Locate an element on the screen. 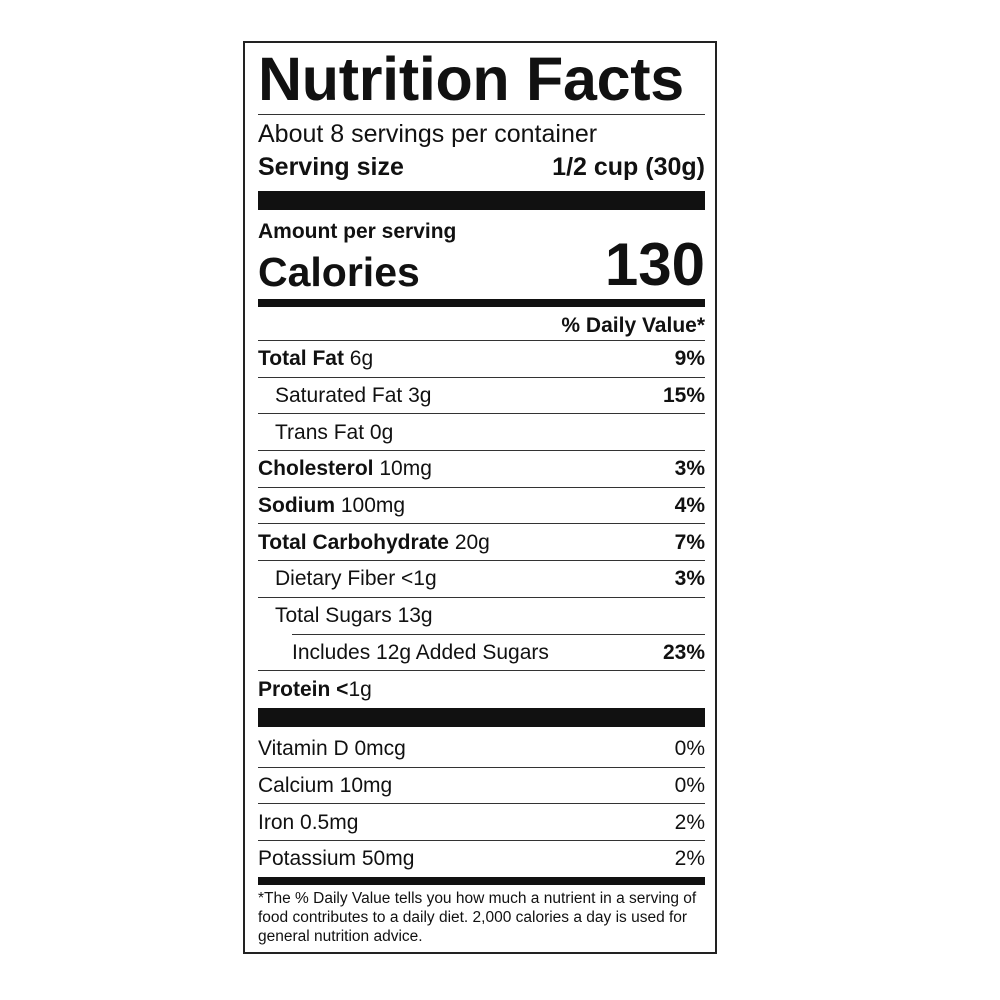 Image resolution: width=1000 pixels, height=1000 pixels. vitamin-name: Calcium 10mg is located at coordinates (325, 786).